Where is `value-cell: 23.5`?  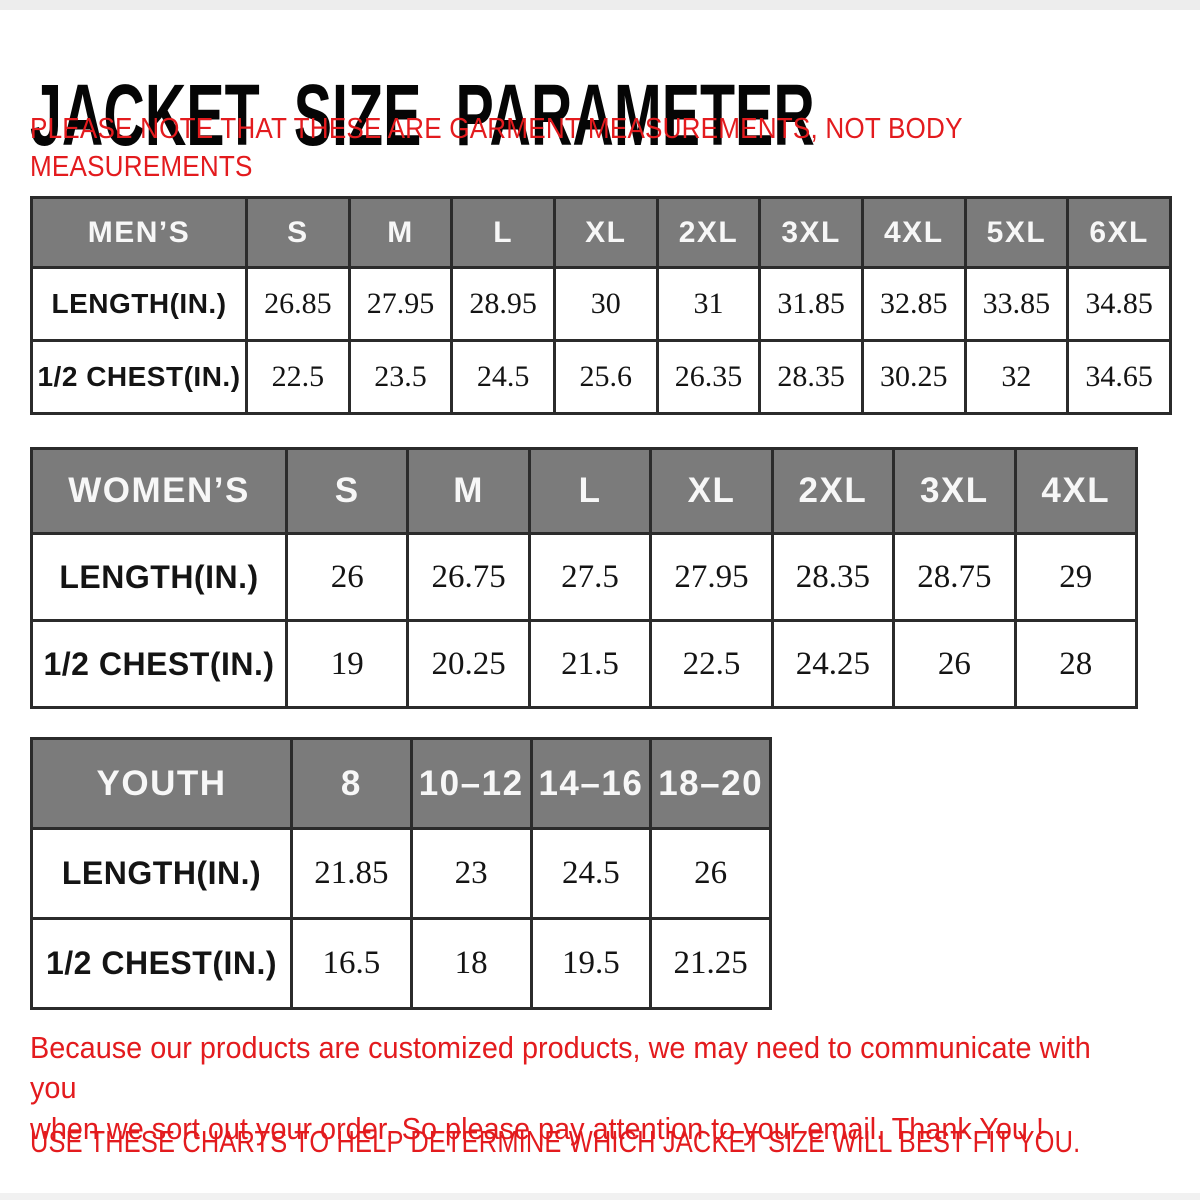
value-cell: 23.5 is located at coordinates (400, 377).